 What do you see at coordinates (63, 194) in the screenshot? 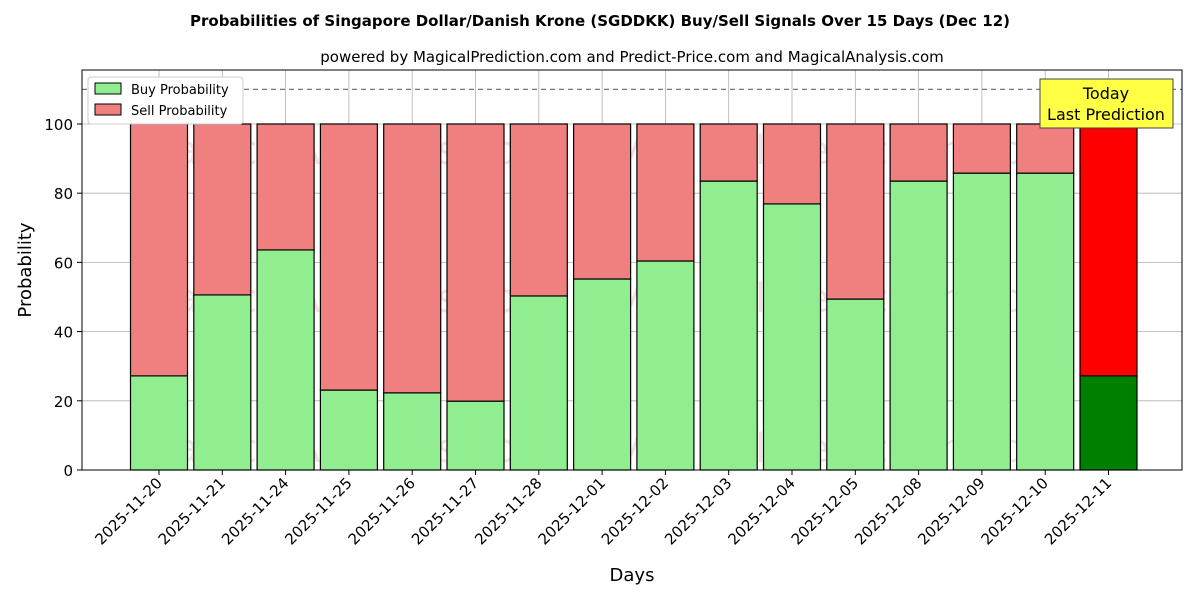
I see `y-tick-label: 80` at bounding box center [63, 194].